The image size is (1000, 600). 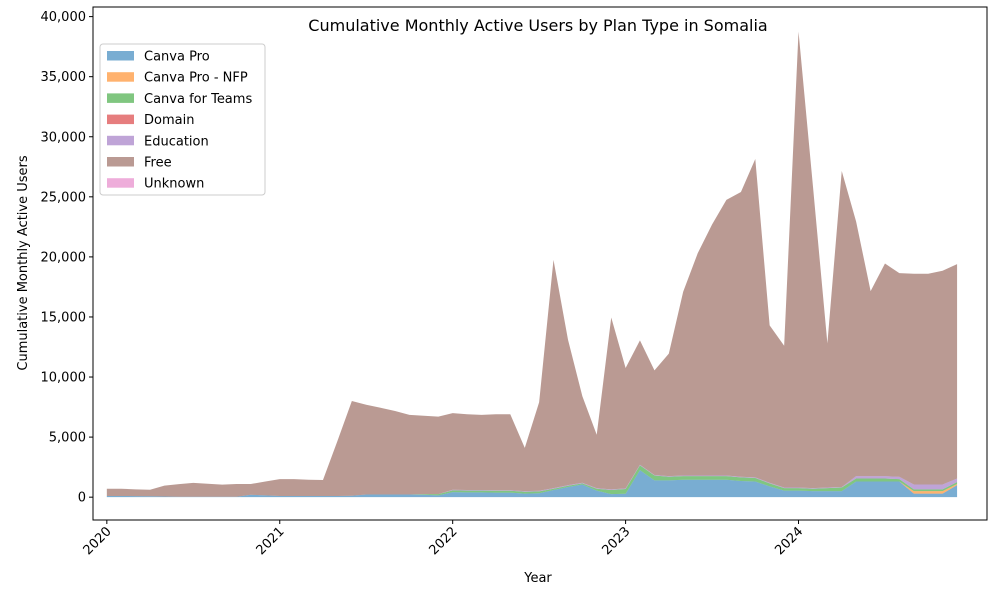 I want to click on area-canva-pro, so click(x=532, y=484).